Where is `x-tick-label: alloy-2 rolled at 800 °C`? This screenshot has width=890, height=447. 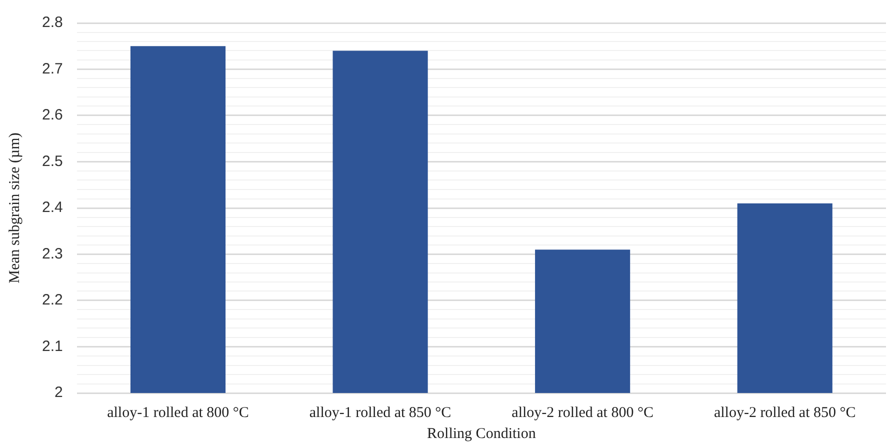 x-tick-label: alloy-2 rolled at 800 °C is located at coordinates (583, 412).